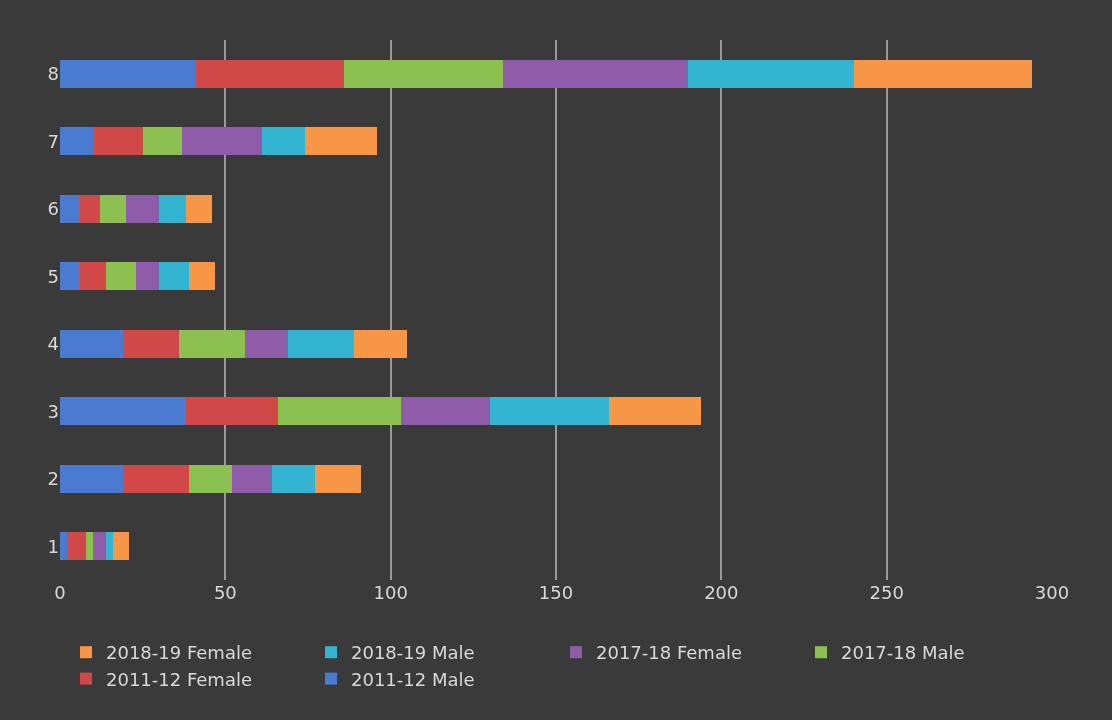 This screenshot has width=1112, height=720. What do you see at coordinates (669, 653) in the screenshot?
I see `legend-label: 2017-18 Female` at bounding box center [669, 653].